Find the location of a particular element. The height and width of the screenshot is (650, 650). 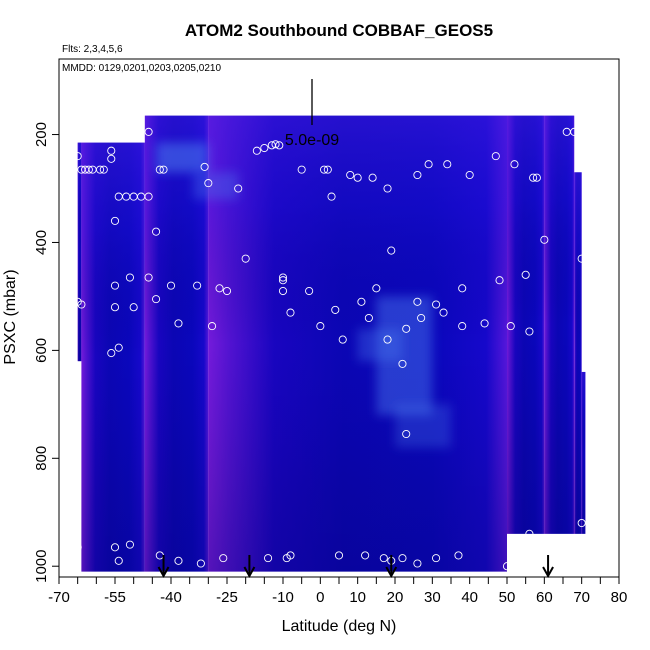

chart-title: ATOM2 Southbound COBBAF_GEOS5 is located at coordinates (339, 30).